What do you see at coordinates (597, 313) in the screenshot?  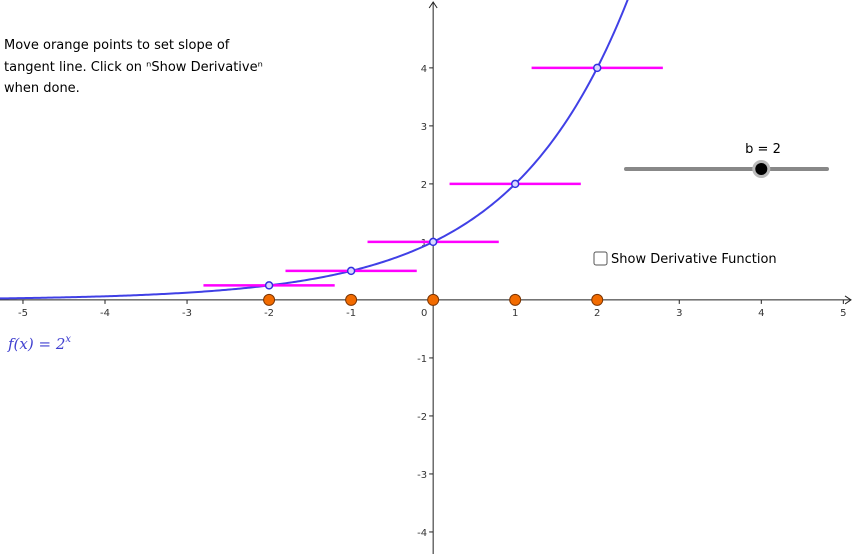 I see `x-tick-label: 2` at bounding box center [597, 313].